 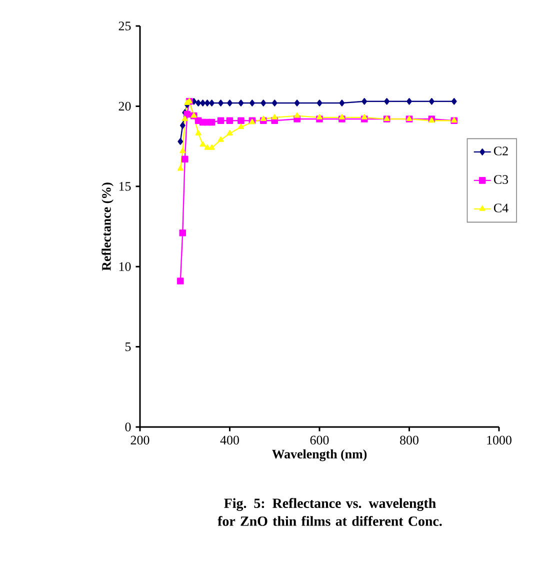 What do you see at coordinates (501, 208) in the screenshot?
I see `legend-label: C4` at bounding box center [501, 208].